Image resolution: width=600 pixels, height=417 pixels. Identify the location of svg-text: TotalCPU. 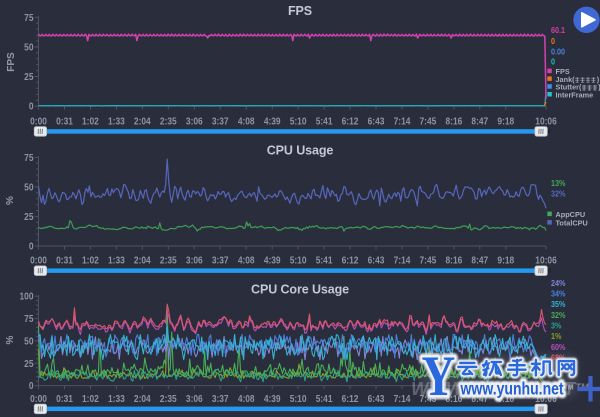
(572, 223).